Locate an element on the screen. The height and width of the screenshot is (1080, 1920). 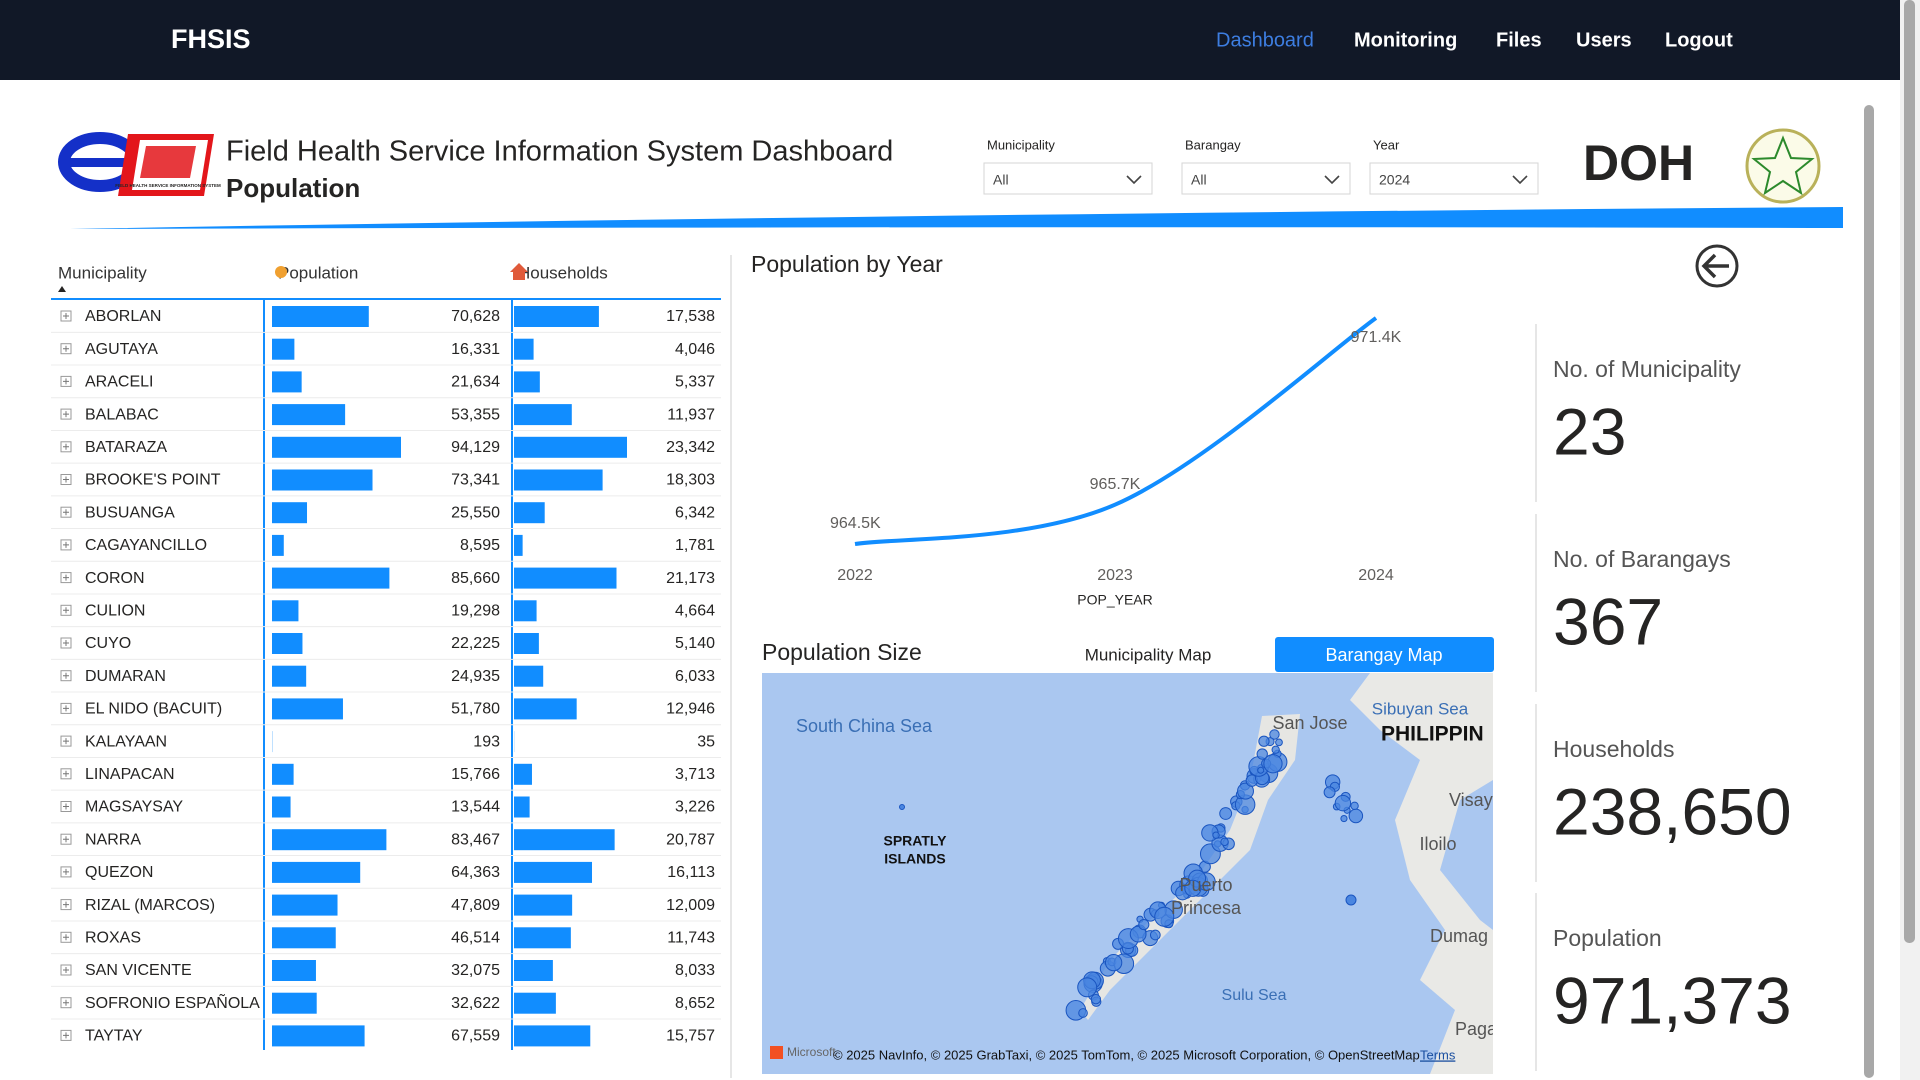
households-value: 6,342 is located at coordinates (695, 512).